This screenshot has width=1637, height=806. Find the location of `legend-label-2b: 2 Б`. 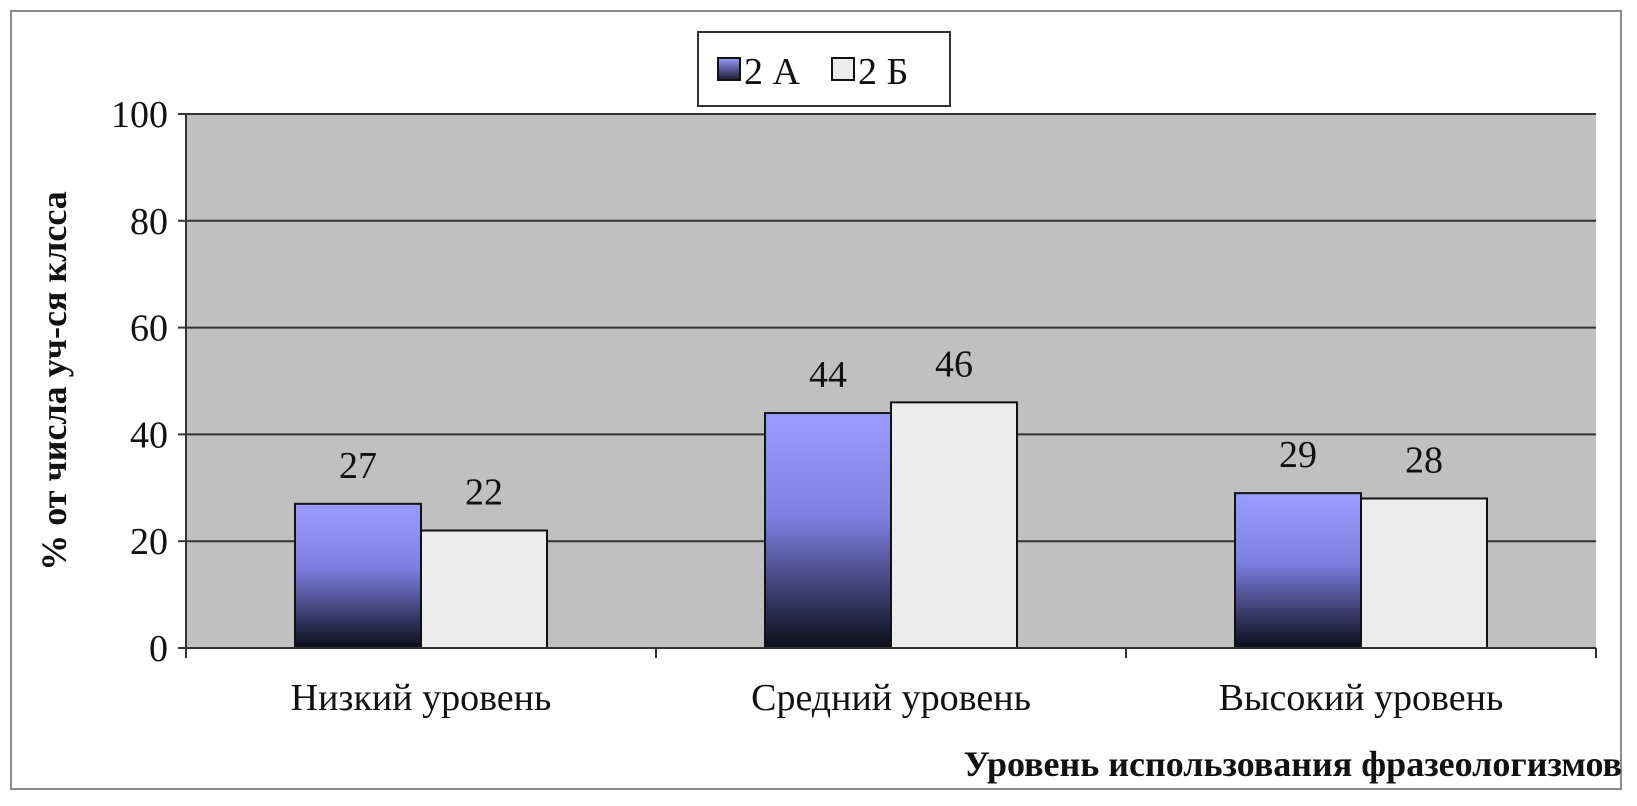

legend-label-2b: 2 Б is located at coordinates (883, 72).